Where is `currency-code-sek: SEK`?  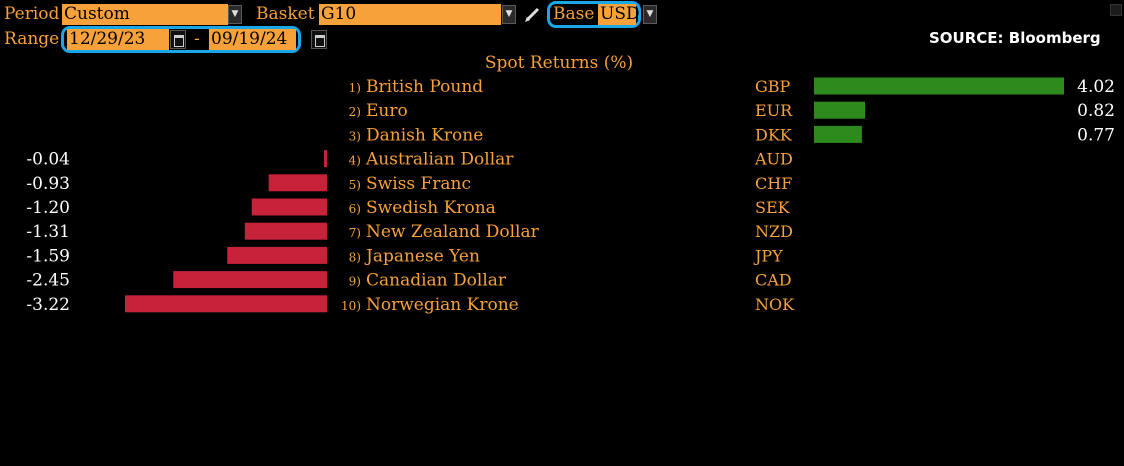 currency-code-sek: SEK is located at coordinates (773, 207).